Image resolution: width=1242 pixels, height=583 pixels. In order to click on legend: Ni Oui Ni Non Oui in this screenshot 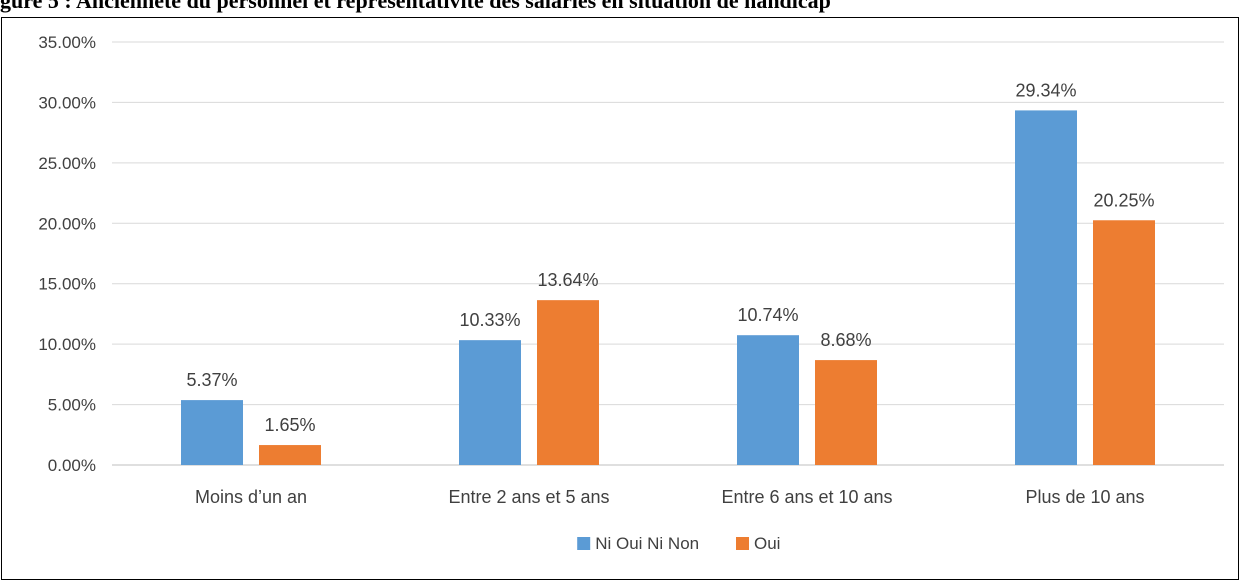, I will do `click(678, 543)`.